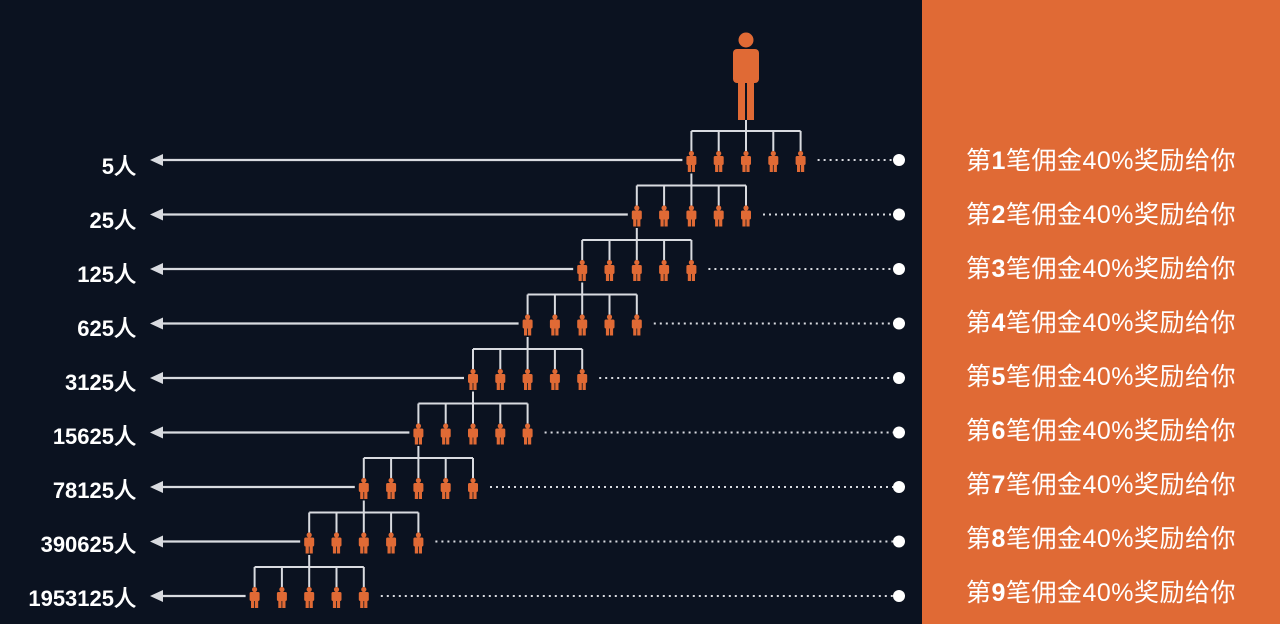  I want to click on level-reward-7: 第7笔佣金40%奖励给你, so click(1101, 485).